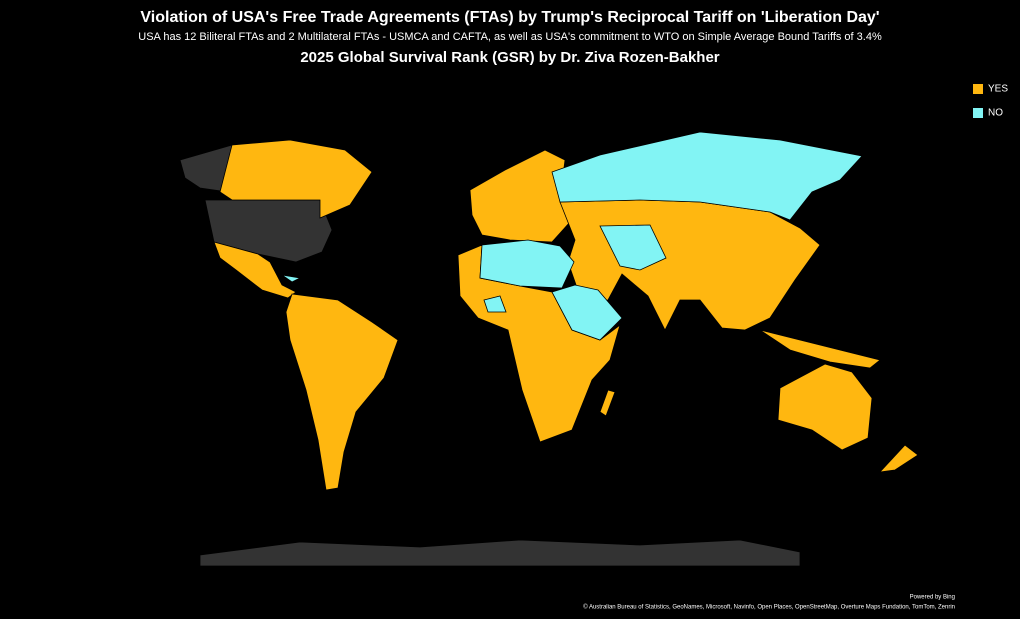 The image size is (1020, 619). I want to click on west-africa, so click(495, 304).